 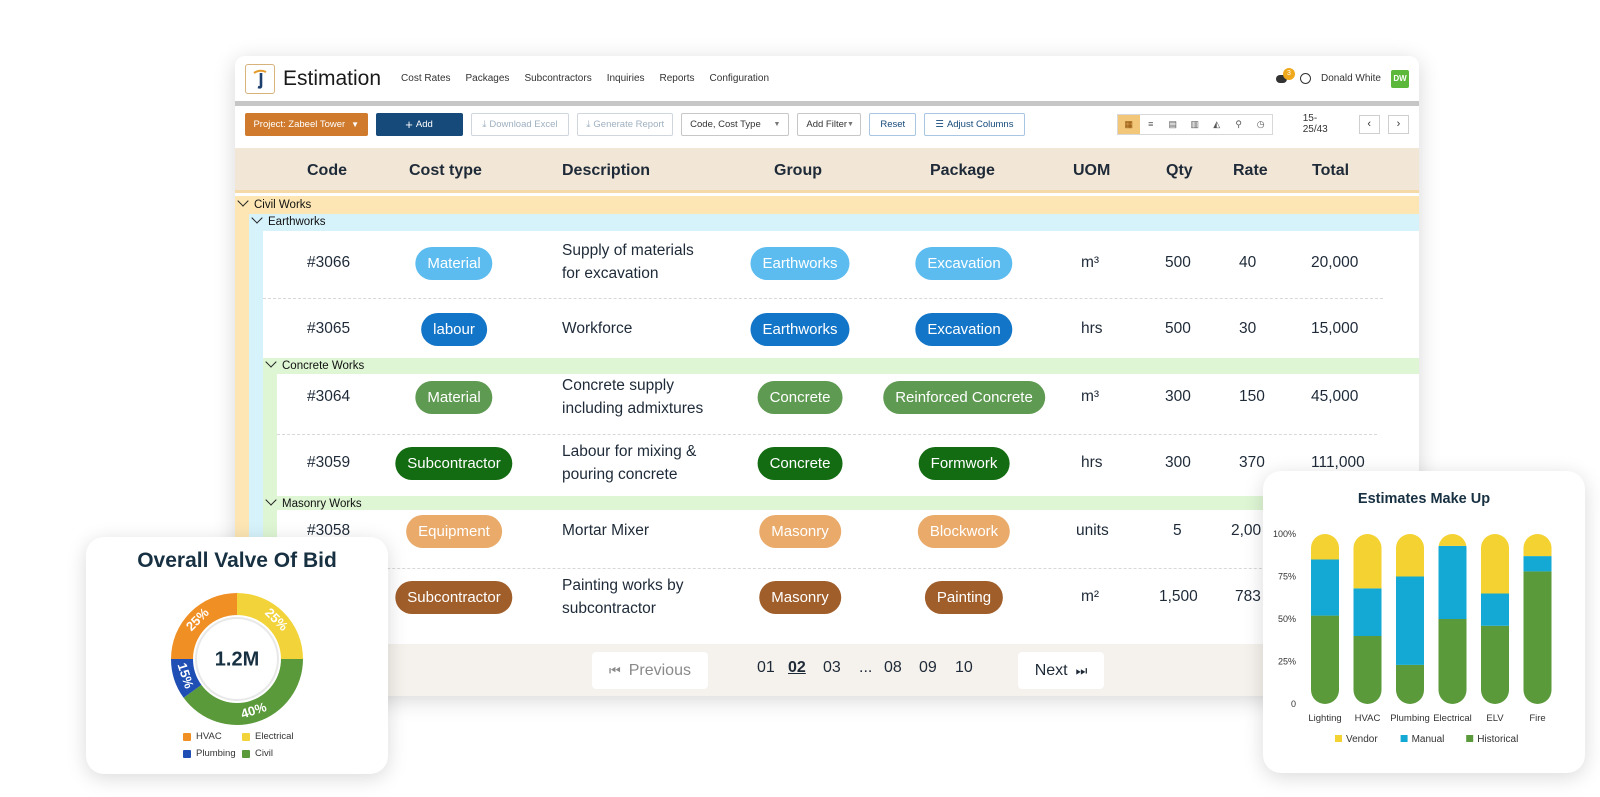 What do you see at coordinates (1350, 78) in the screenshot?
I see `user-name: Donald White` at bounding box center [1350, 78].